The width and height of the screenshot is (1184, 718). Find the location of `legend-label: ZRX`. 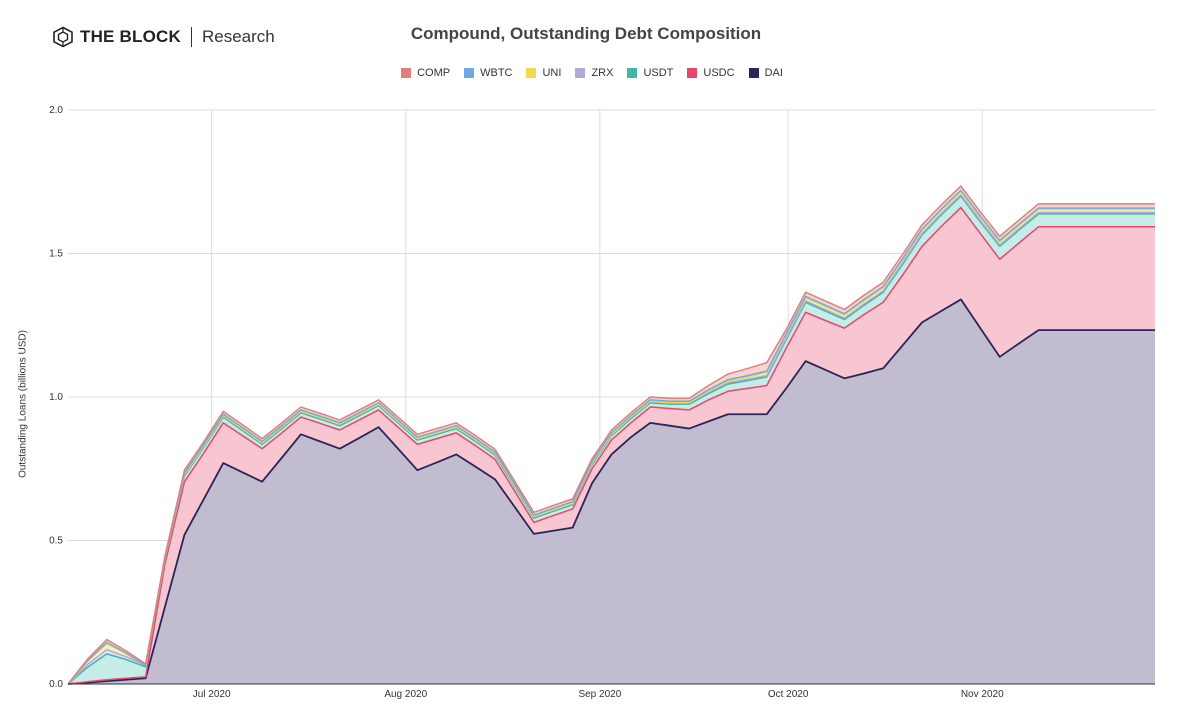

legend-label: ZRX is located at coordinates (602, 73).